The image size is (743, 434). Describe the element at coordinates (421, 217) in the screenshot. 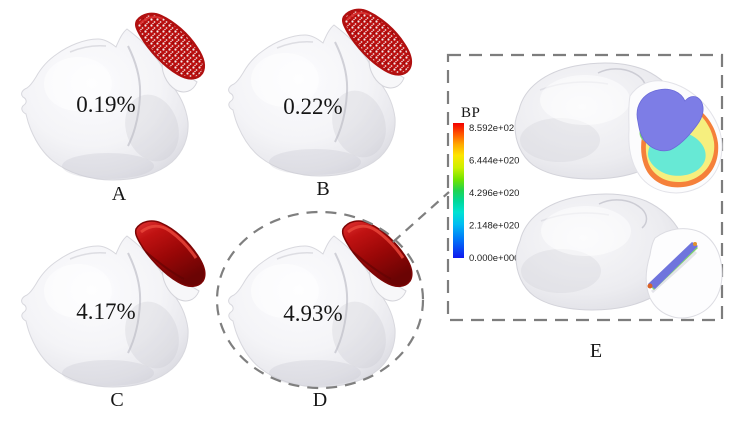

I see `connector-line` at that location.